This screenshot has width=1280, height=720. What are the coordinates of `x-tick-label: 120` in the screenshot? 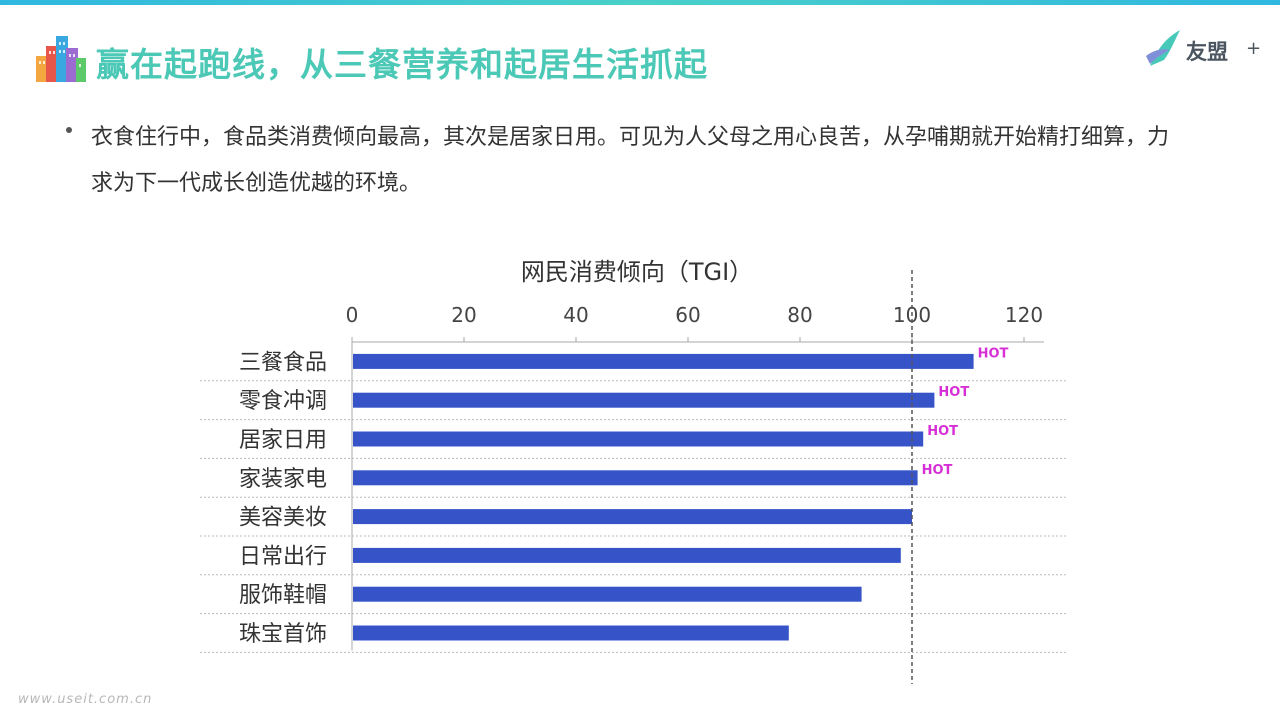 It's located at (1024, 315).